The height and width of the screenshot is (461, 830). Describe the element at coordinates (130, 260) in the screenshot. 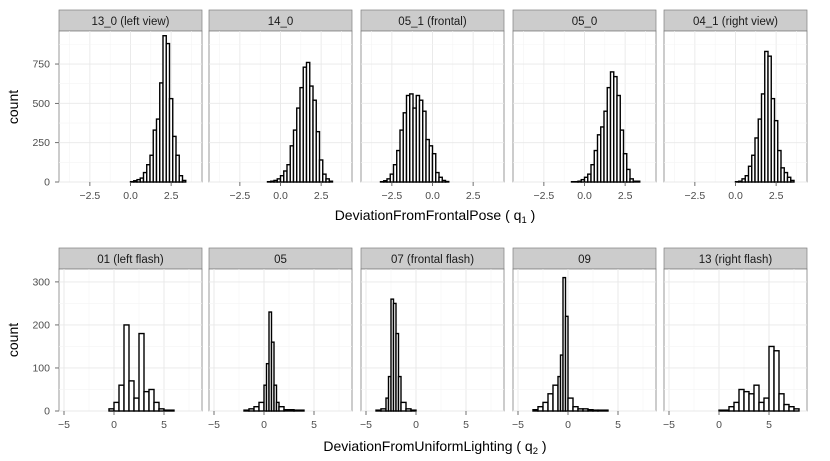

I see `facet-title: 01 (left flash)` at that location.